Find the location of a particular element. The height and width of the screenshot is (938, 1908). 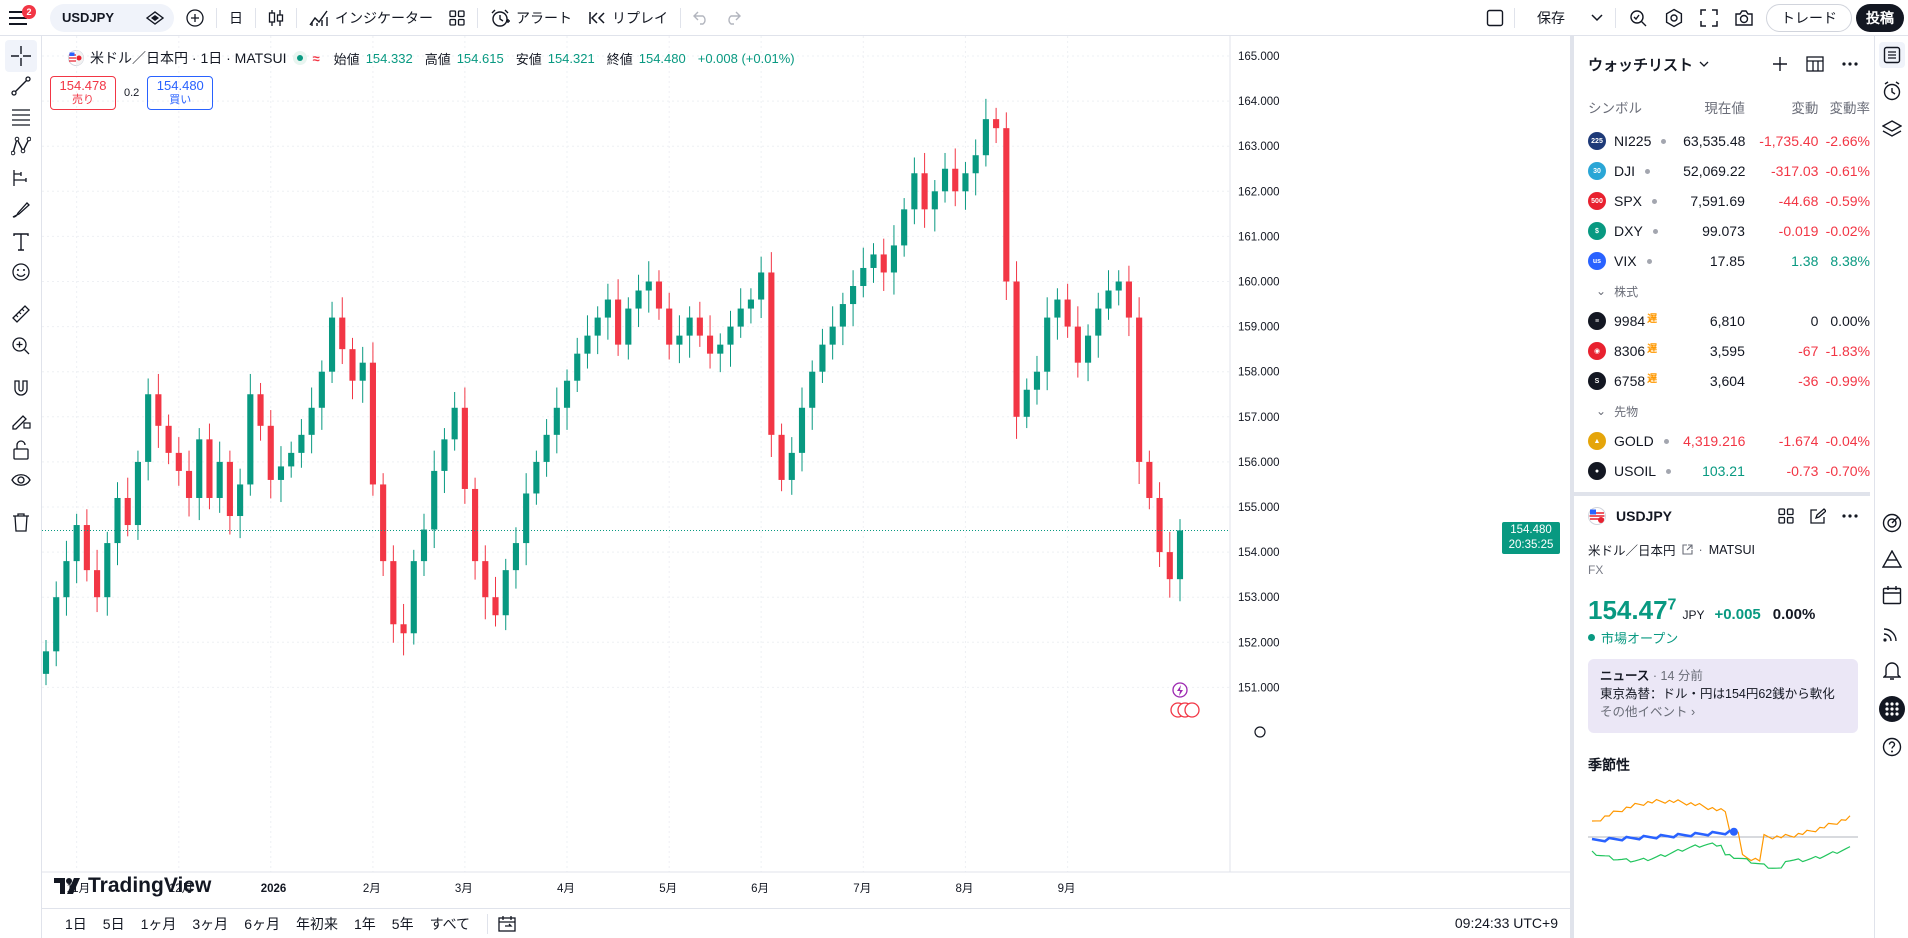

goto-date-icon is located at coordinates (507, 924).